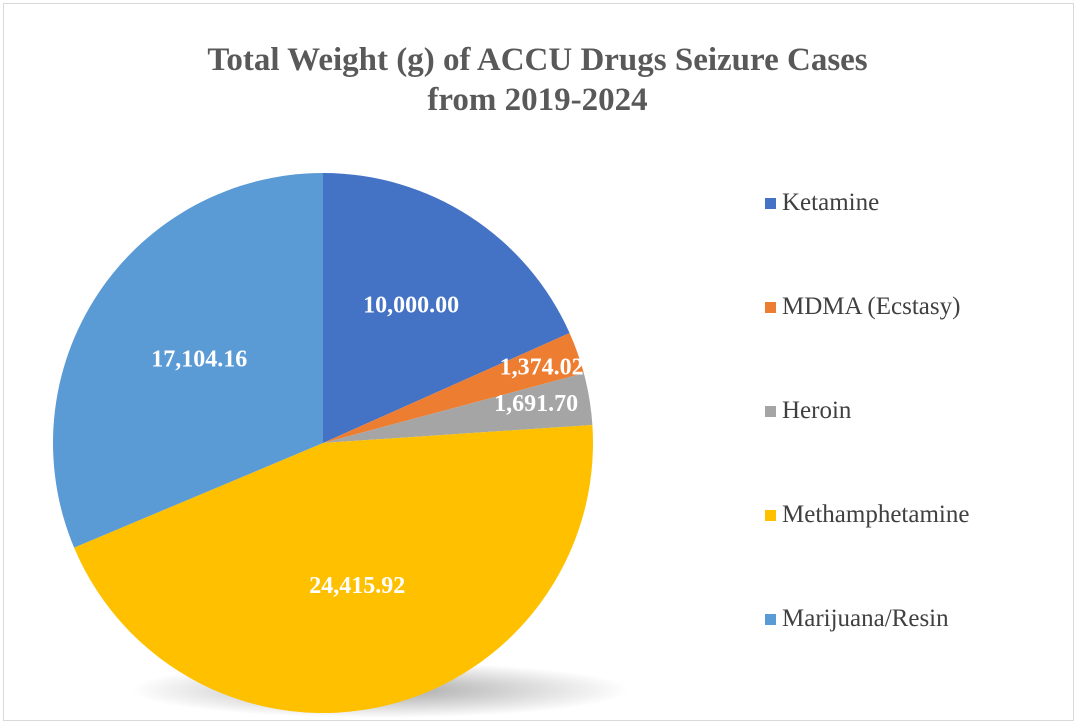  What do you see at coordinates (770, 411) in the screenshot?
I see `legend-swatch-heroin` at bounding box center [770, 411].